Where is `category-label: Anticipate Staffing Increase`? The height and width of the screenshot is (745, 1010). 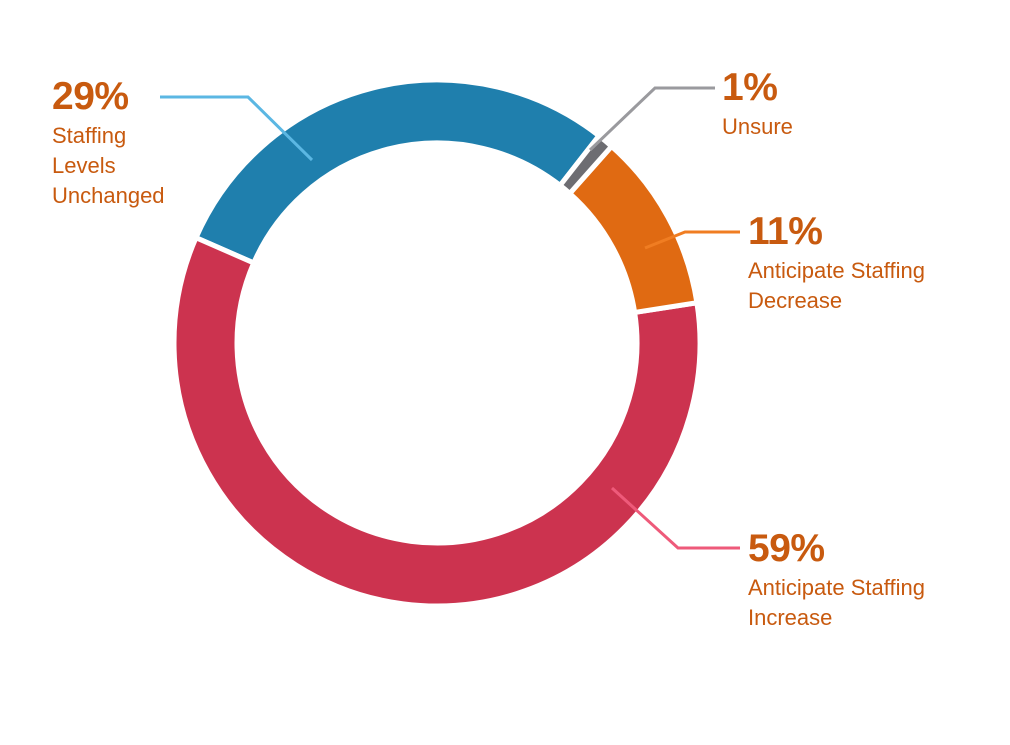 category-label: Anticipate Staffing Increase is located at coordinates (836, 602).